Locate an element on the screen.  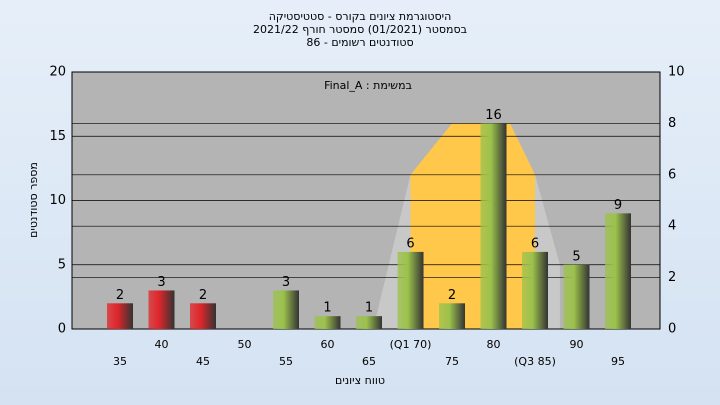
x-tick-label: 90 is located at coordinates (577, 344).